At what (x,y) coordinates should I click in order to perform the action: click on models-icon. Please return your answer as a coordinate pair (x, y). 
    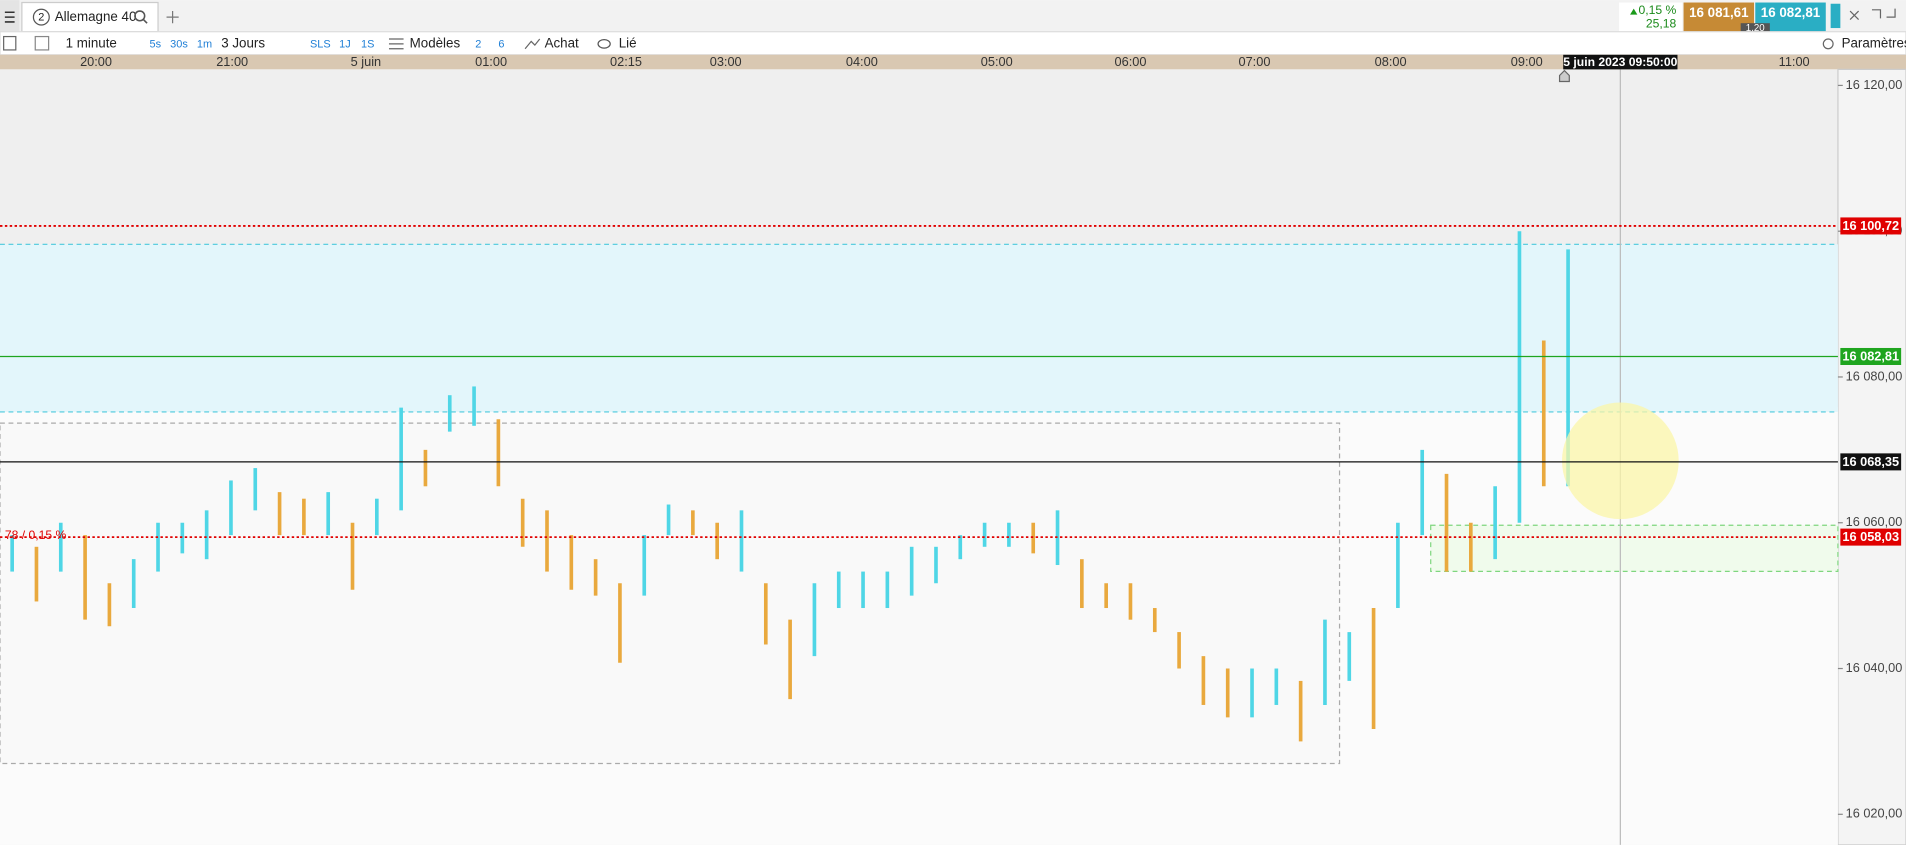
    Looking at the image, I should click on (396, 44).